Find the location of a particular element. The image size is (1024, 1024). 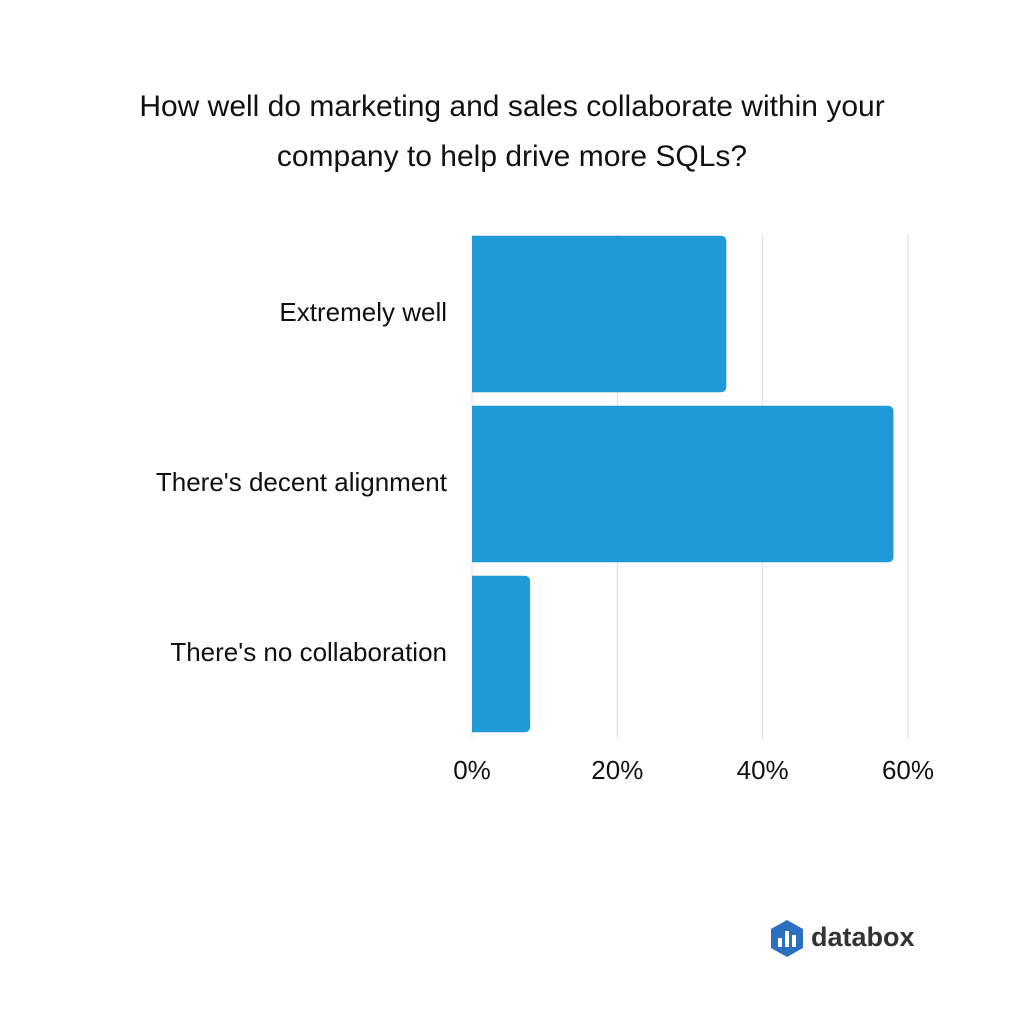

brand-name: databox is located at coordinates (863, 937).